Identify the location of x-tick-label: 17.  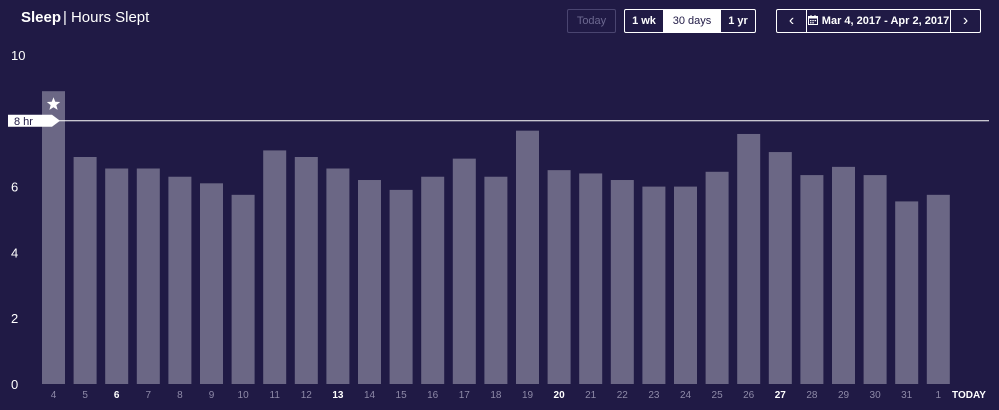
(465, 395).